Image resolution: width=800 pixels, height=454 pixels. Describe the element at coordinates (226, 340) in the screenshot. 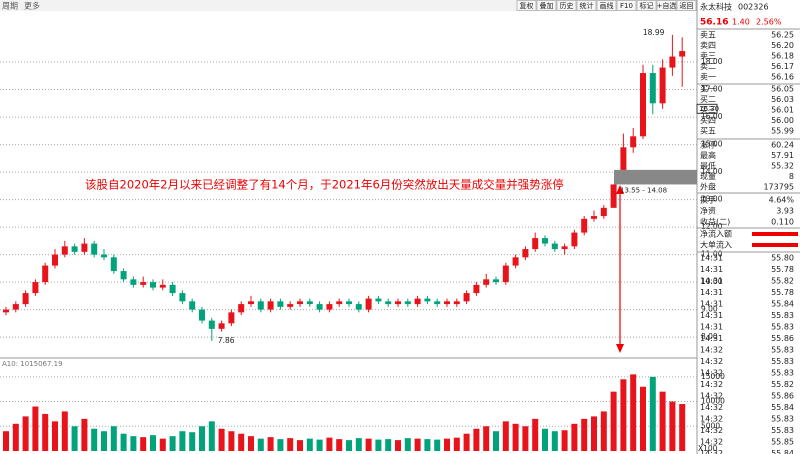

I see `low-label: 7.86` at that location.